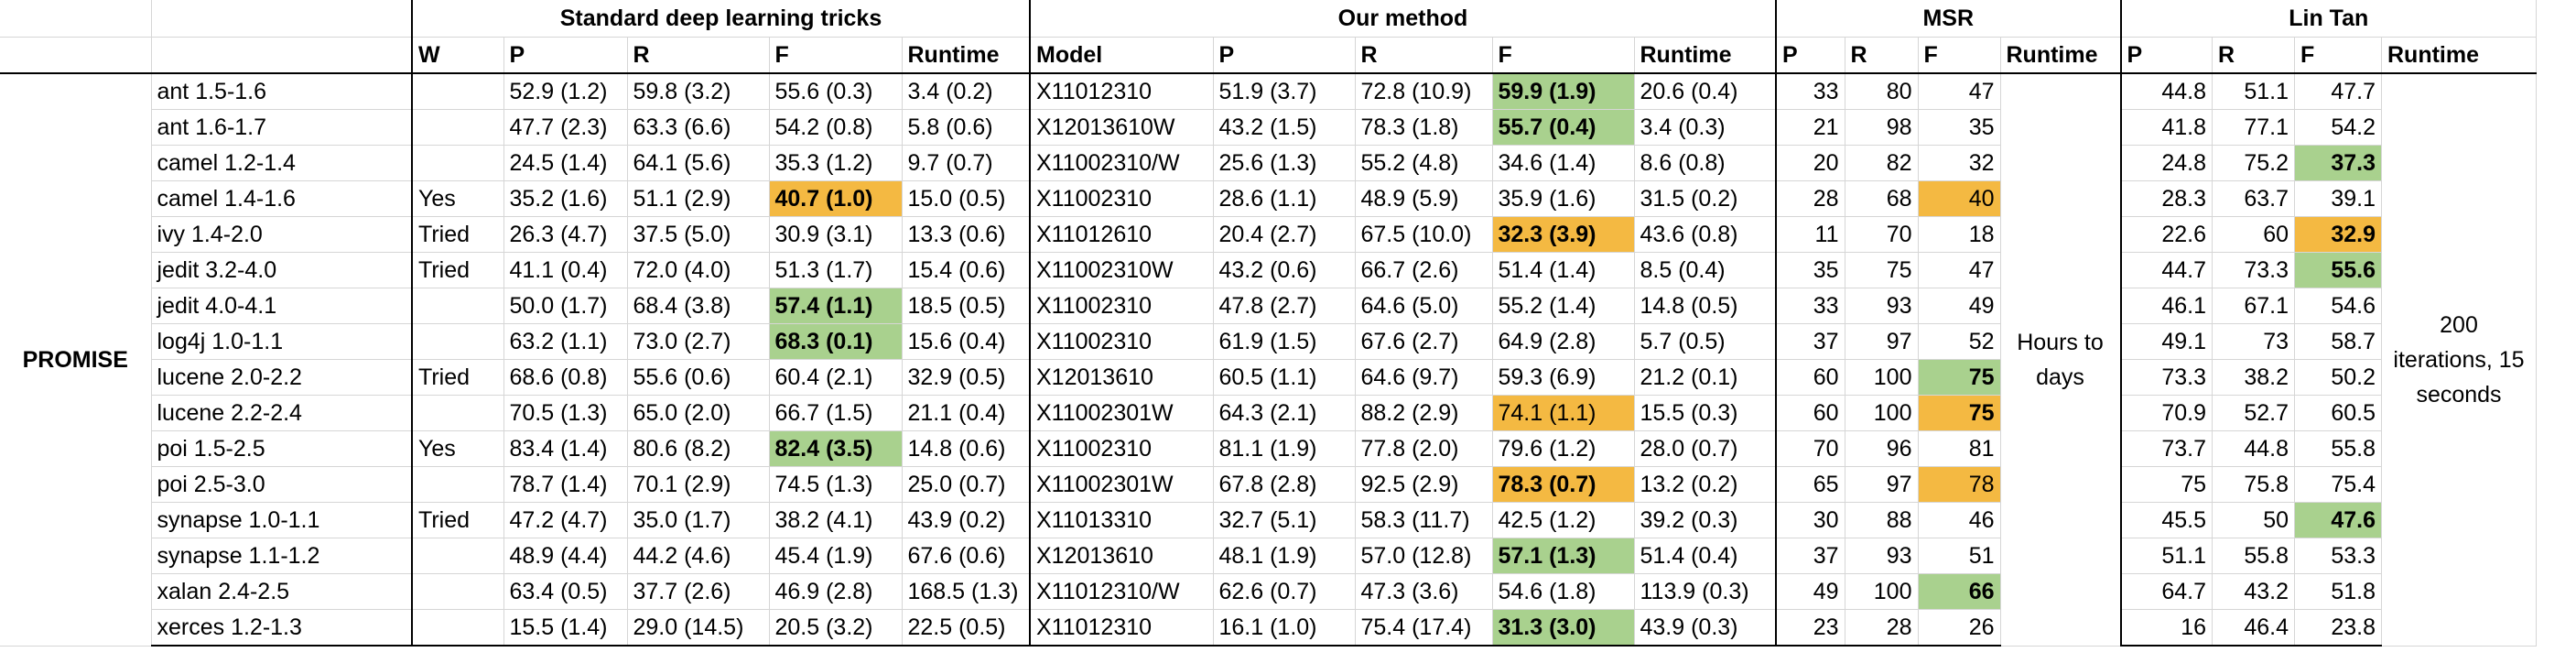 This screenshot has width=2576, height=663. Describe the element at coordinates (282, 91) in the screenshot. I see `project-name: ant 1.5-1.6` at that location.